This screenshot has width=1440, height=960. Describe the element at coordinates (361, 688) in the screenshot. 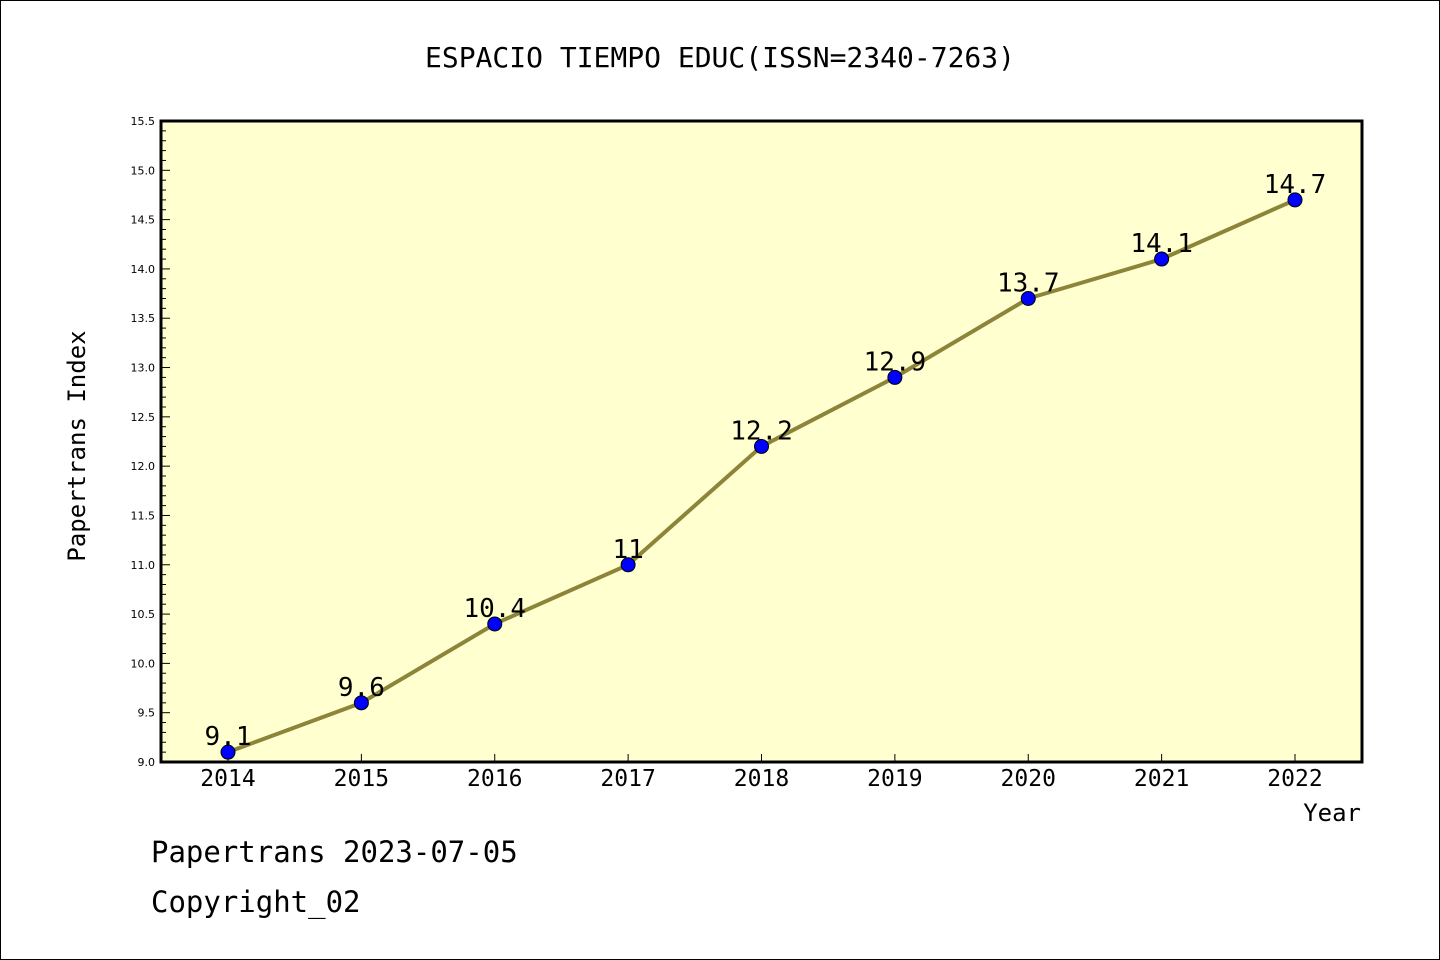

I see `data-label: 9.6` at that location.